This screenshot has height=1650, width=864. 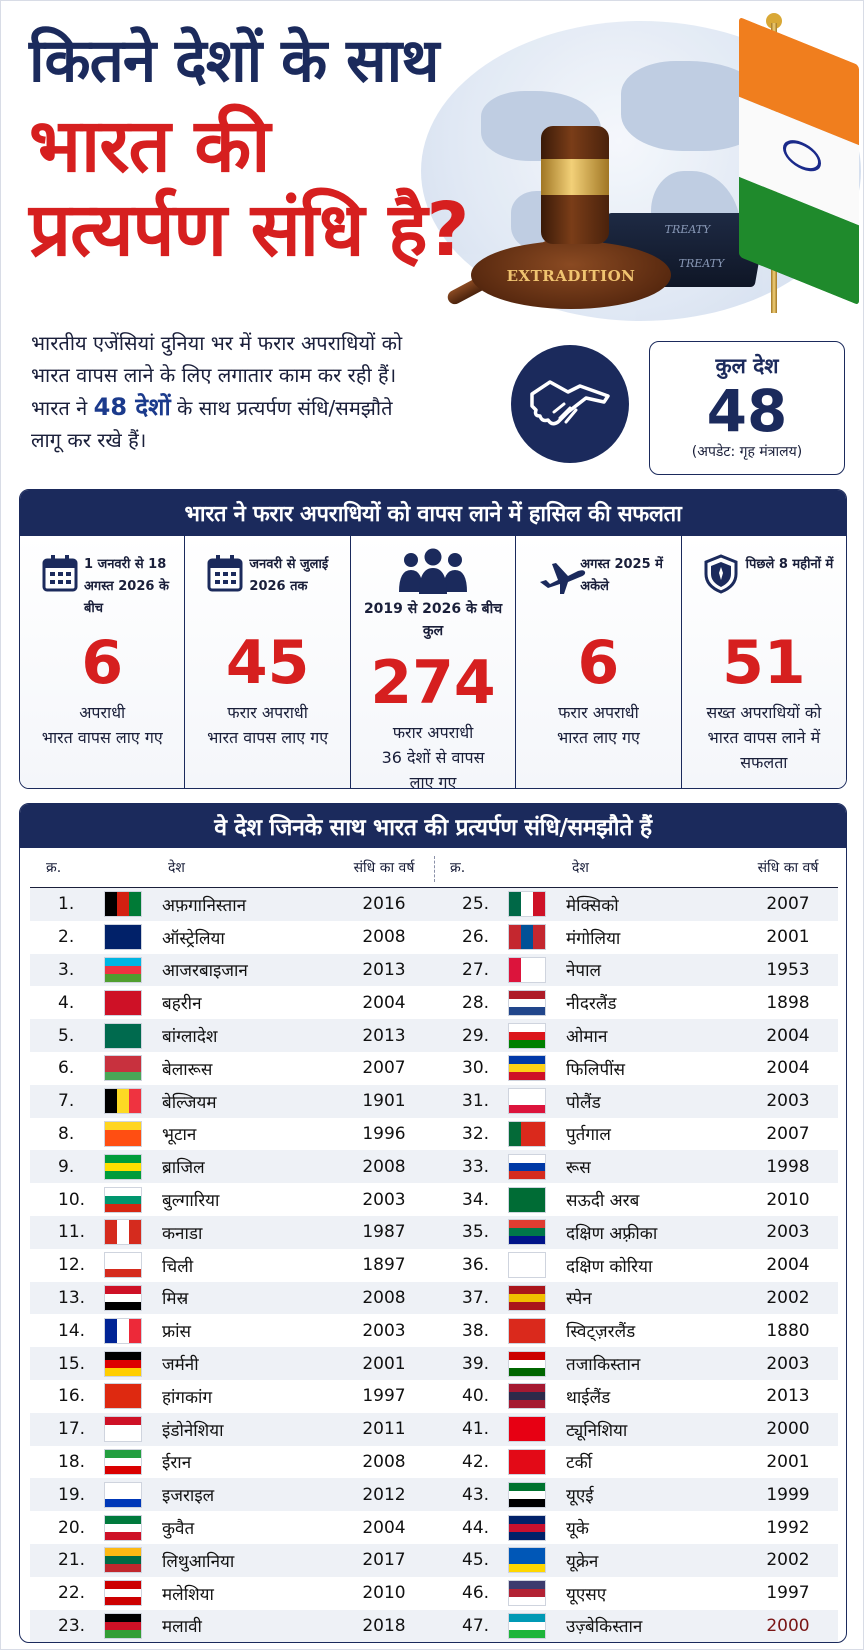 I want to click on total-value: 48, so click(x=747, y=411).